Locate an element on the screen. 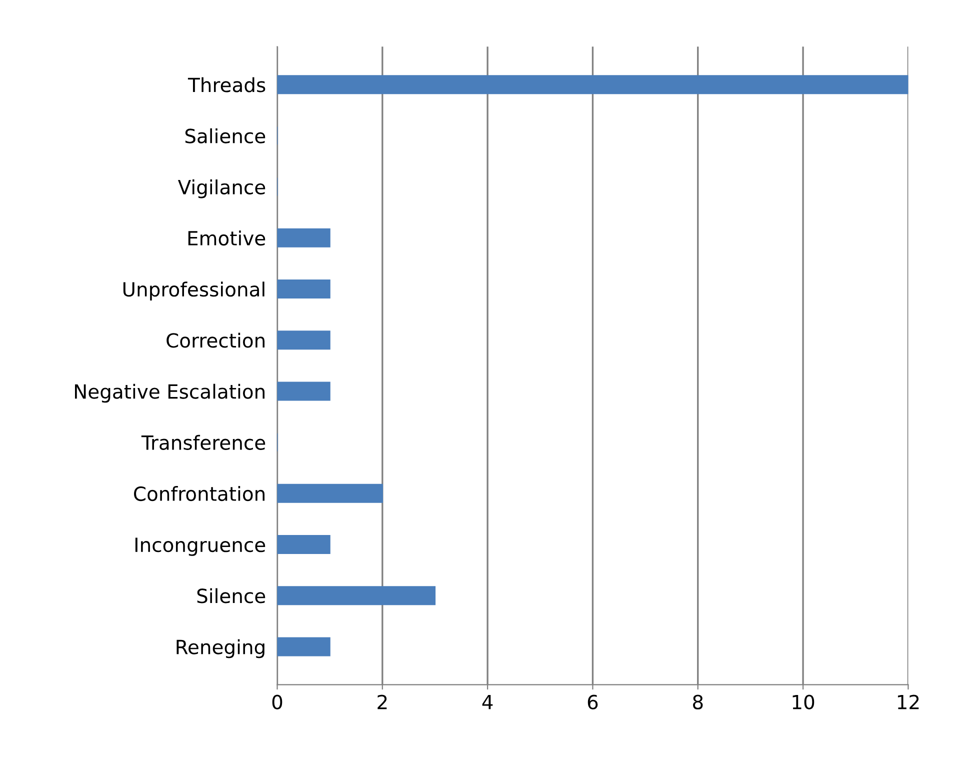  x-tick-label: 6 is located at coordinates (593, 702).